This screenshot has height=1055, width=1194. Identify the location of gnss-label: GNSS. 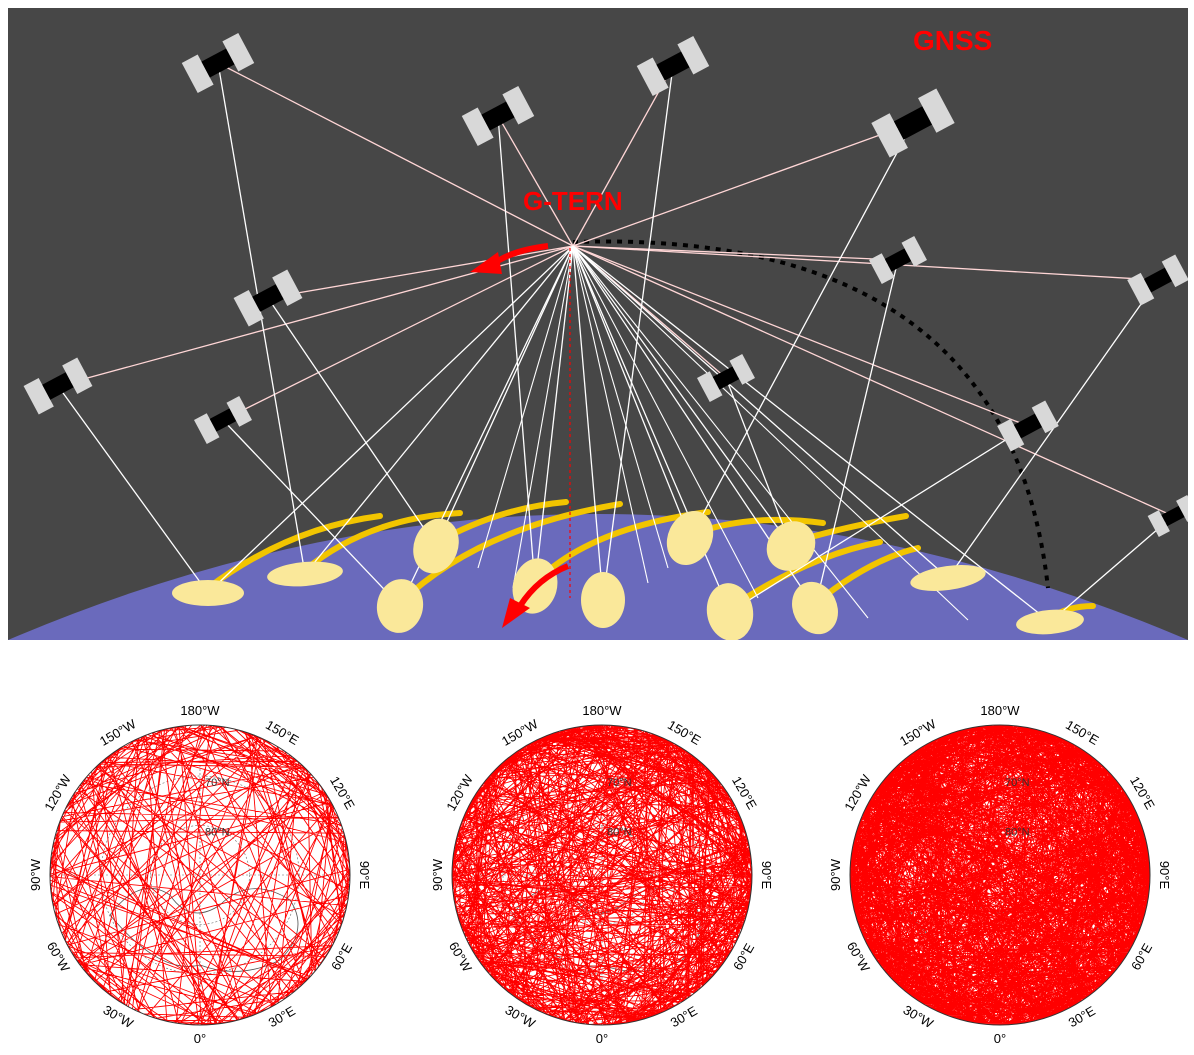
(952, 40).